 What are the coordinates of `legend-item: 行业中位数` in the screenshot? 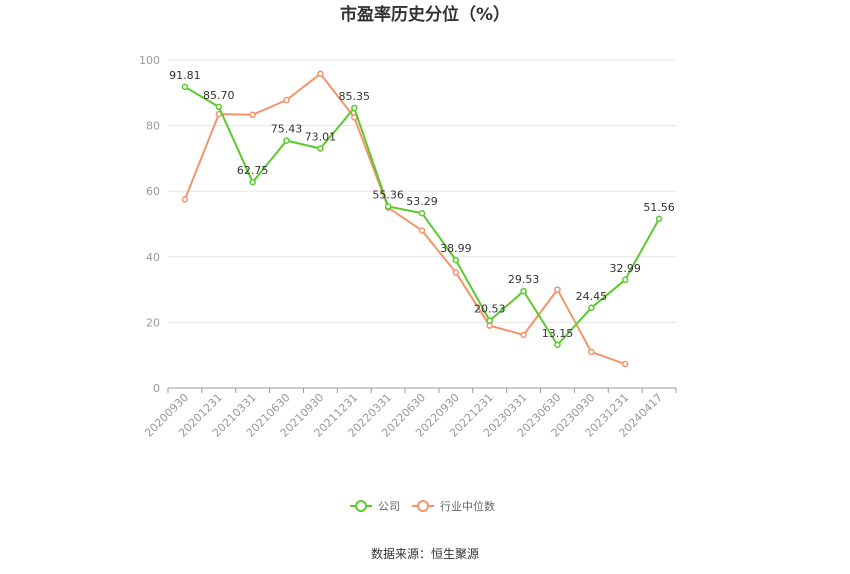 It's located at (453, 506).